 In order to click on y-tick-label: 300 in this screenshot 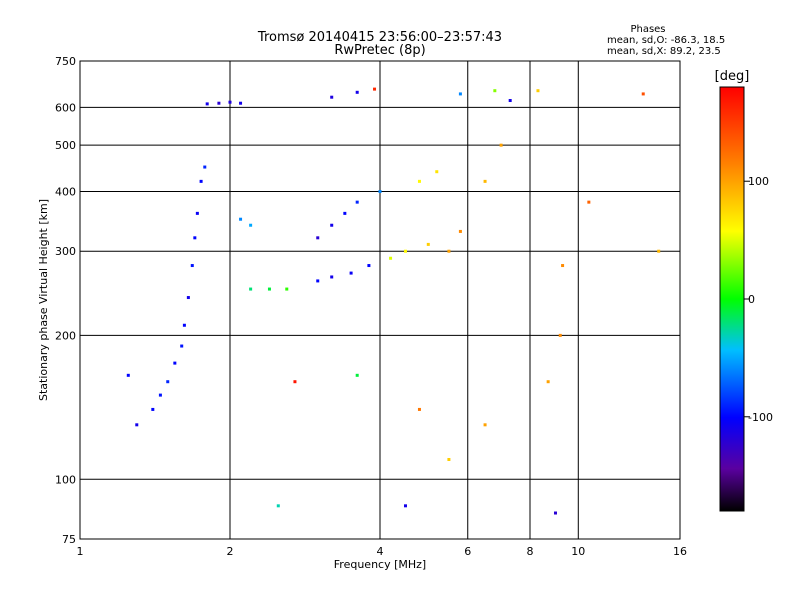, I will do `click(65, 251)`.